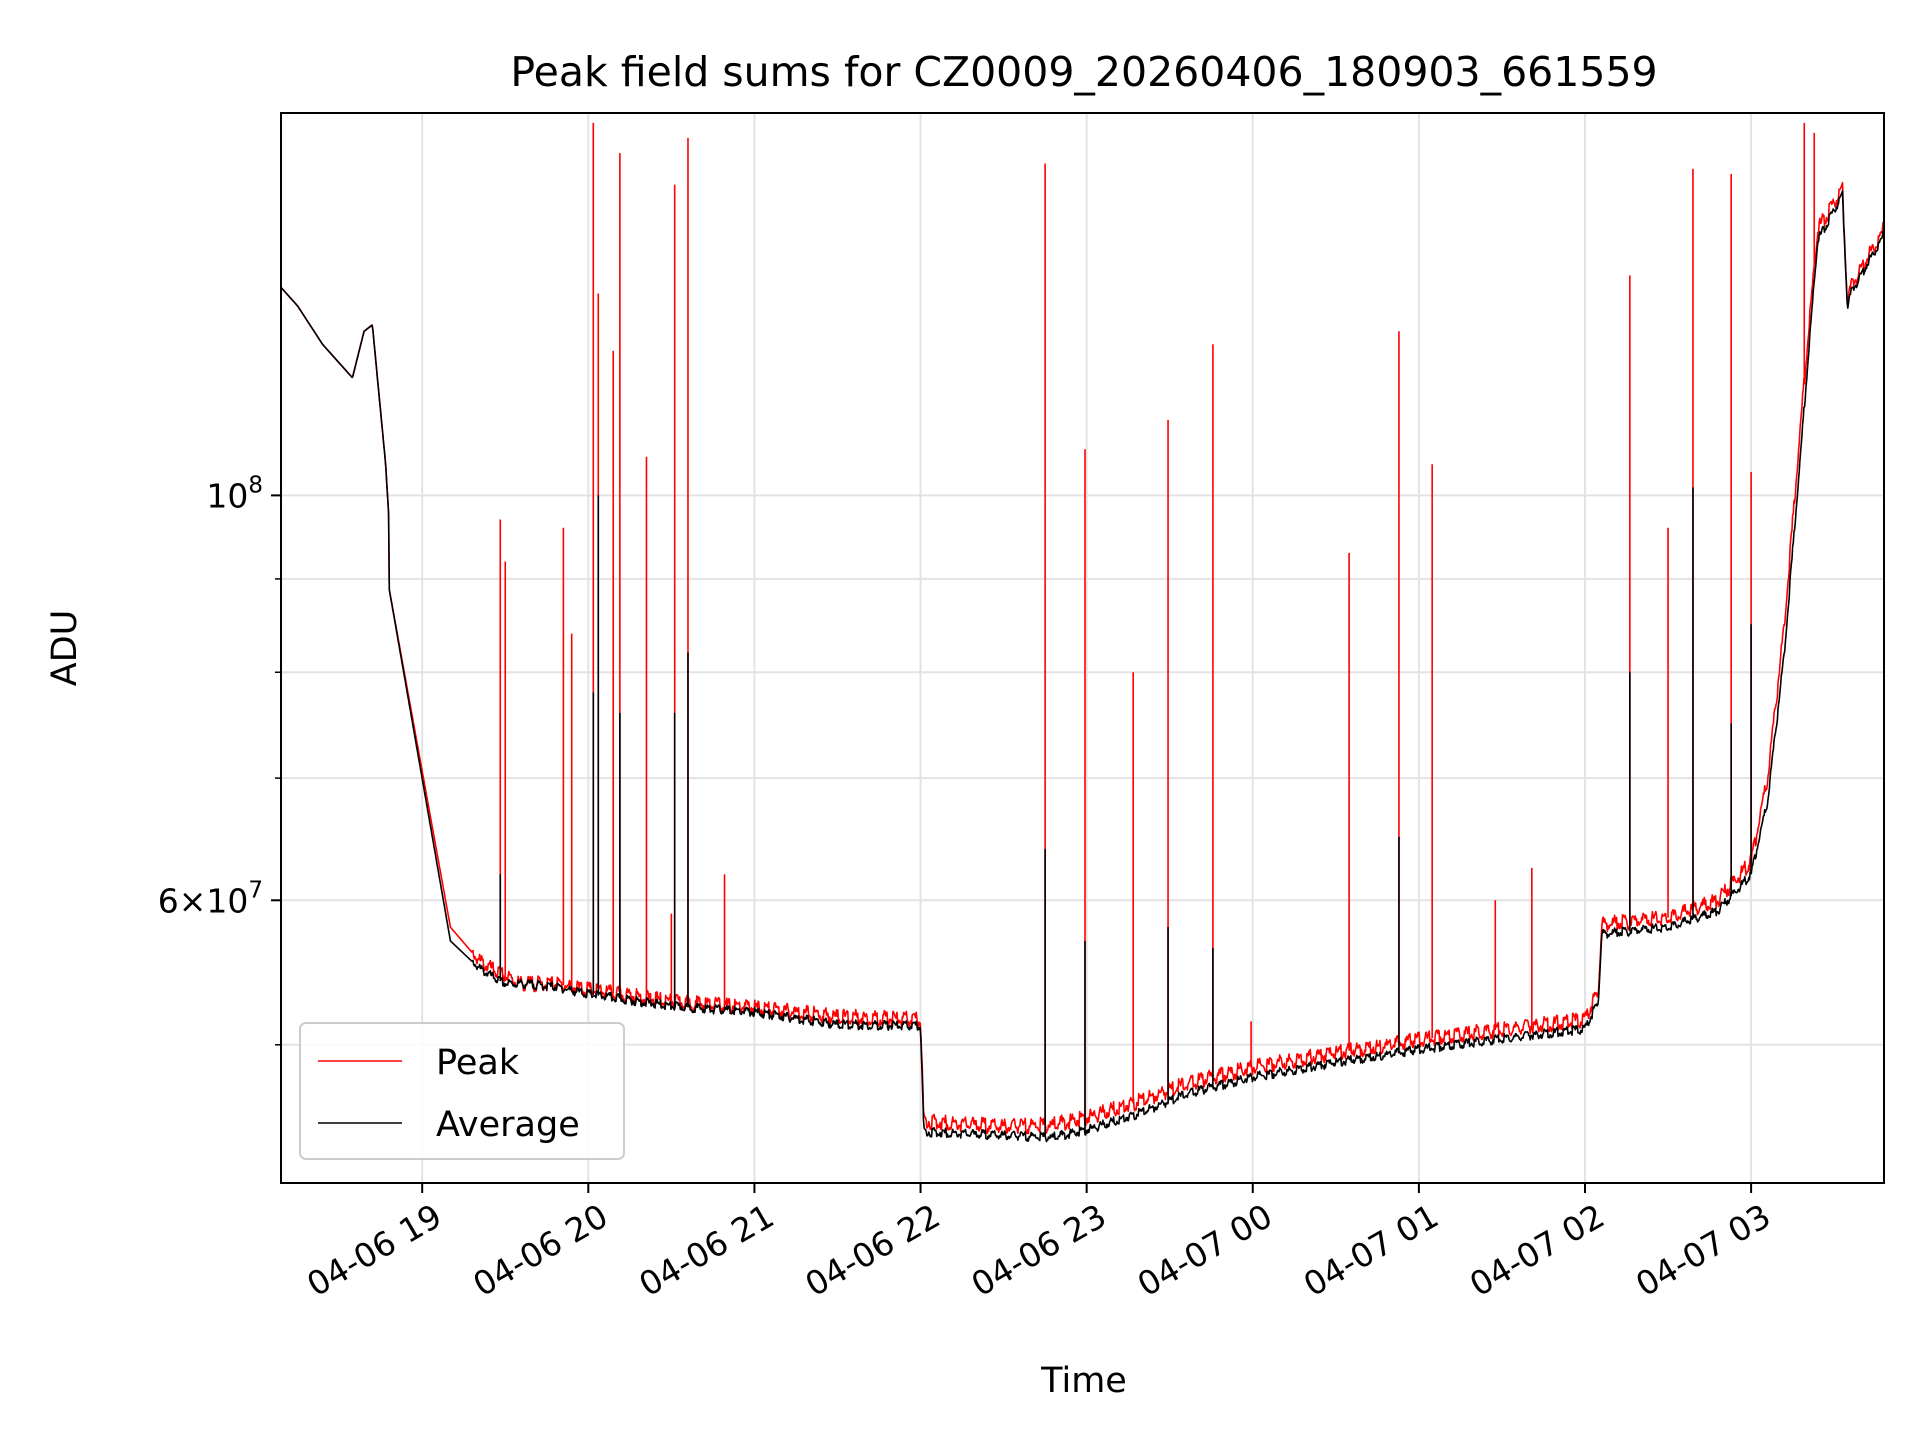 The height and width of the screenshot is (1440, 1920). What do you see at coordinates (1083, 1381) in the screenshot?
I see `x-axis-label: Time` at bounding box center [1083, 1381].